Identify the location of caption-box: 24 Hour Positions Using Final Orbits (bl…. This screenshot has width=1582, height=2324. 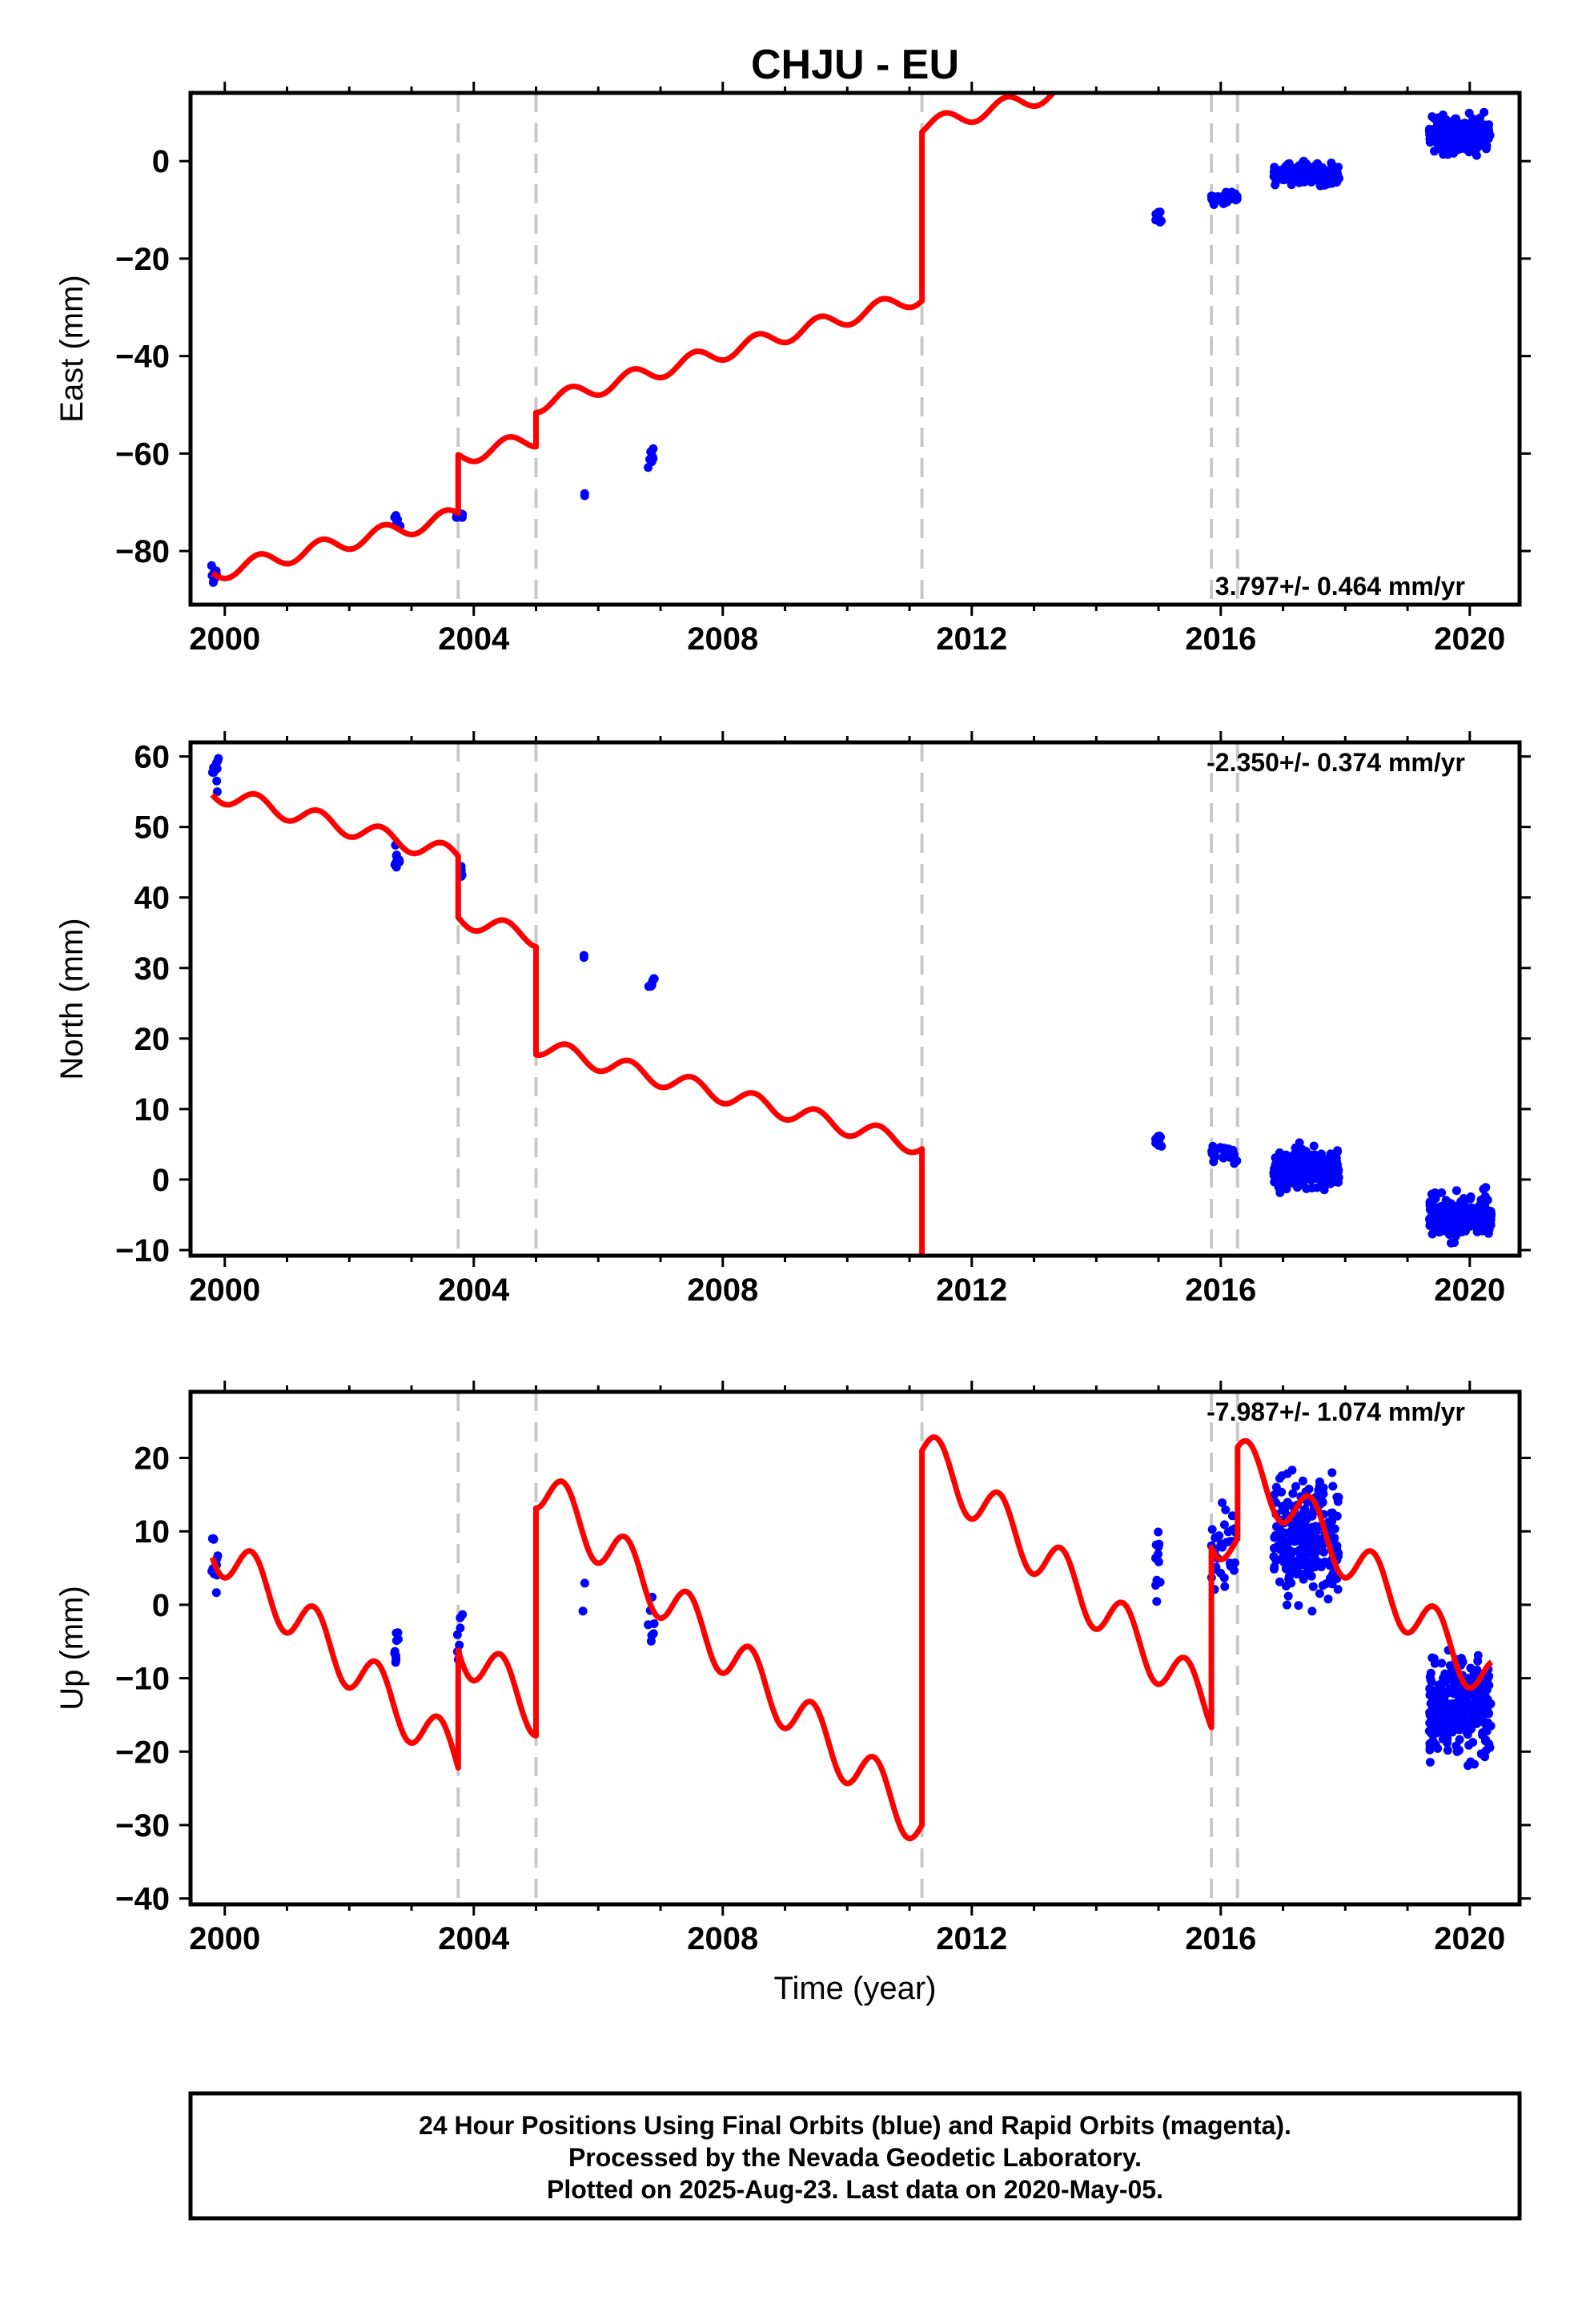
(855, 2156).